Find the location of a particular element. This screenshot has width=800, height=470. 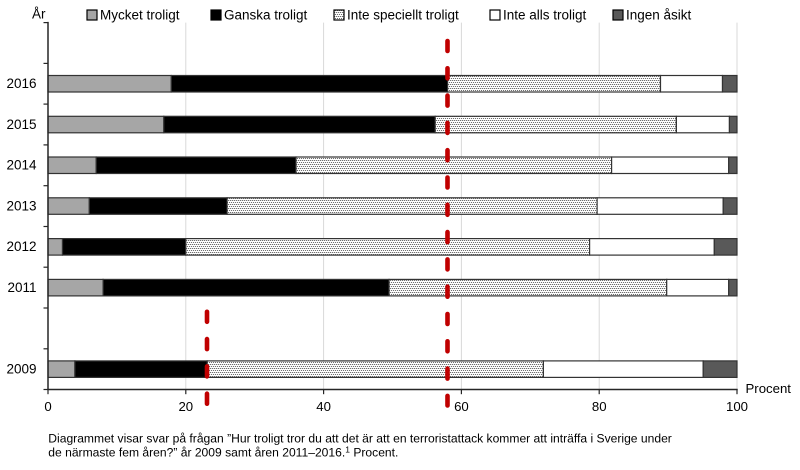

svg-text: 40 is located at coordinates (323, 406).